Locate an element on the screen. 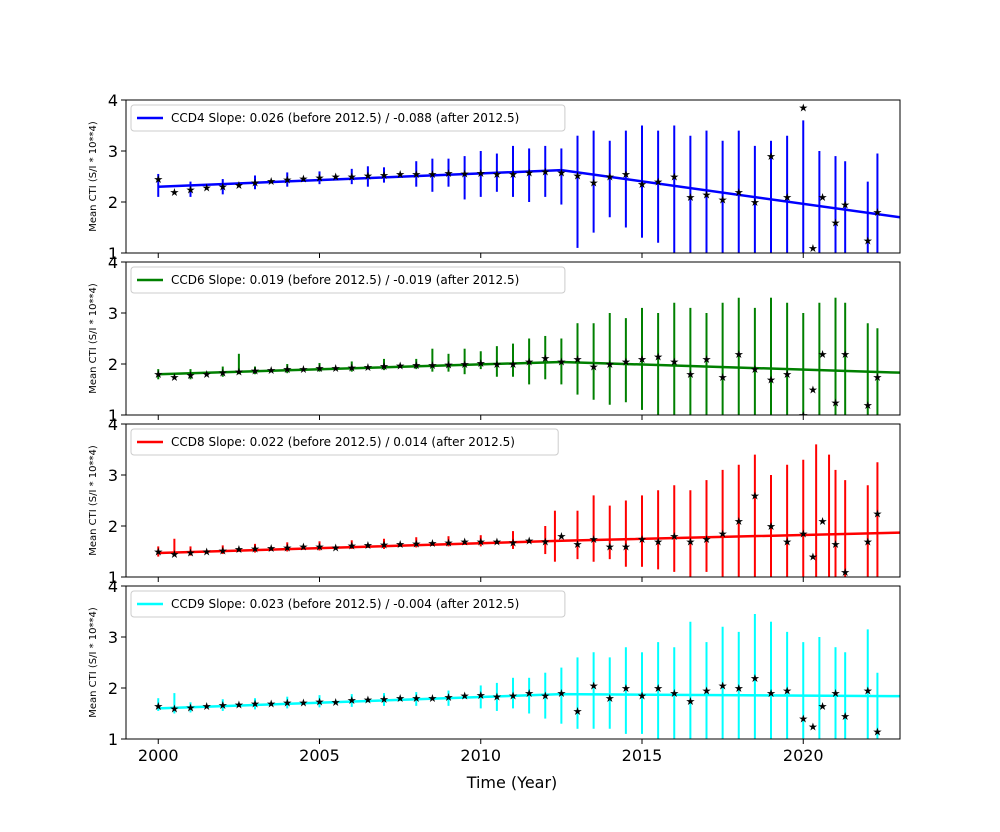  x-axis-label: Time (Year) is located at coordinates (512, 782).